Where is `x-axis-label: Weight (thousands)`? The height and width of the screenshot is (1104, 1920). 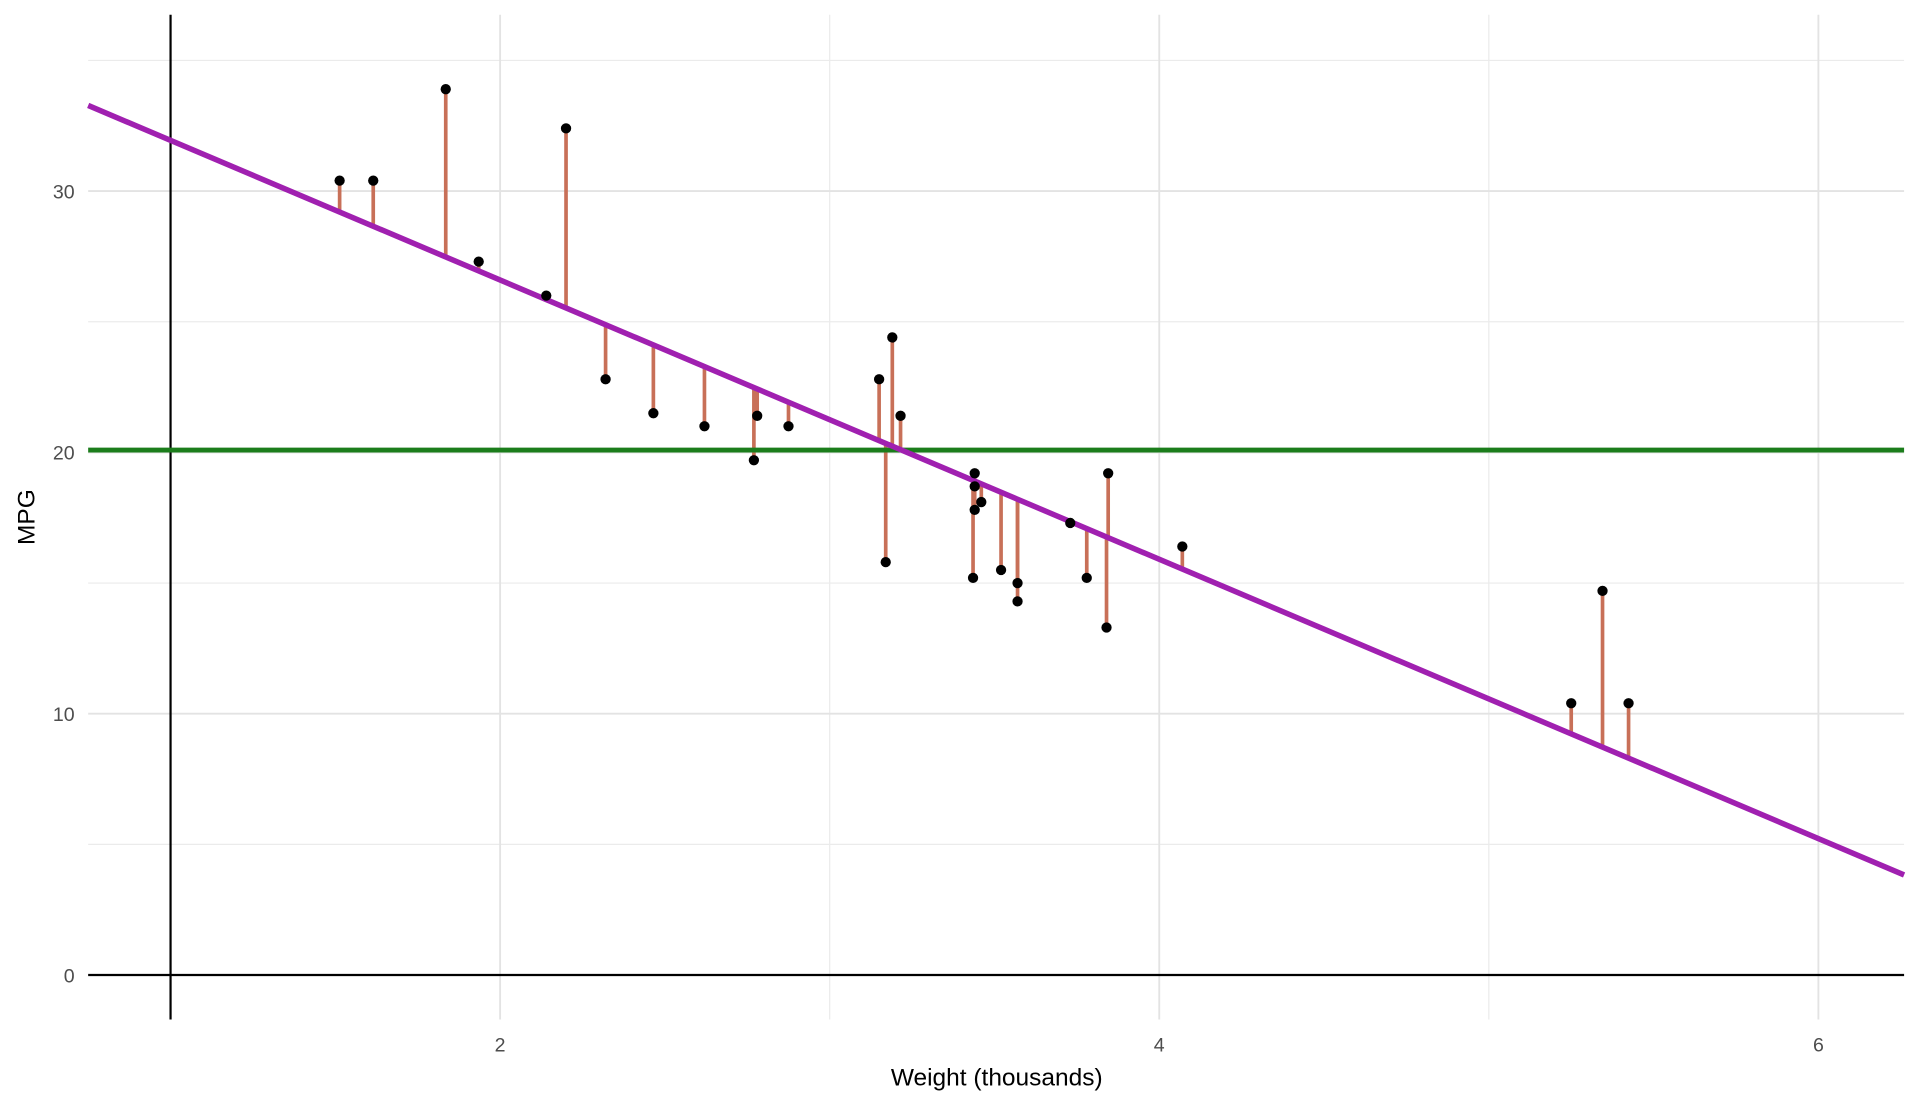
x-axis-label: Weight (thousands) is located at coordinates (997, 1078).